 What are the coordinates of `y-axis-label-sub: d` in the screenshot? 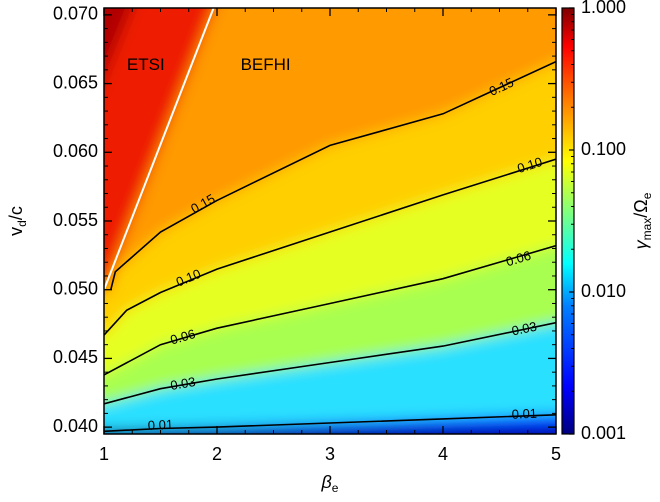 It's located at (22, 223).